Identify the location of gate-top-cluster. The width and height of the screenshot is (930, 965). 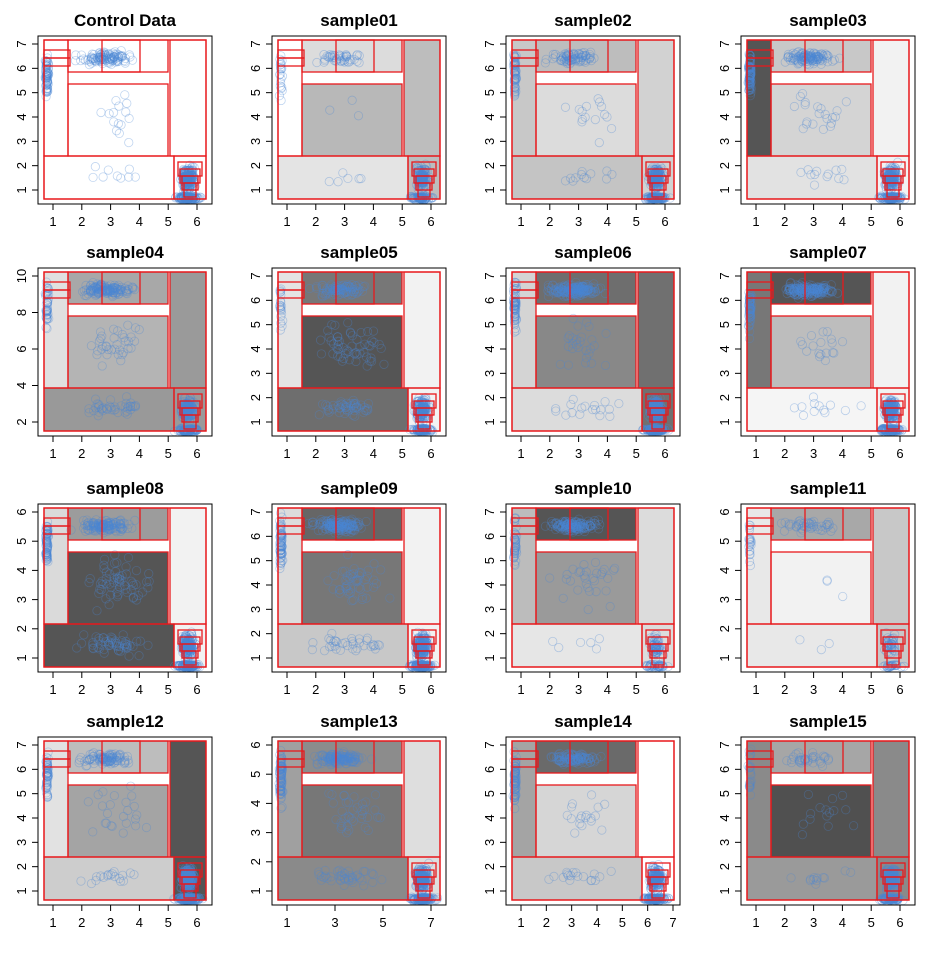
(118, 524).